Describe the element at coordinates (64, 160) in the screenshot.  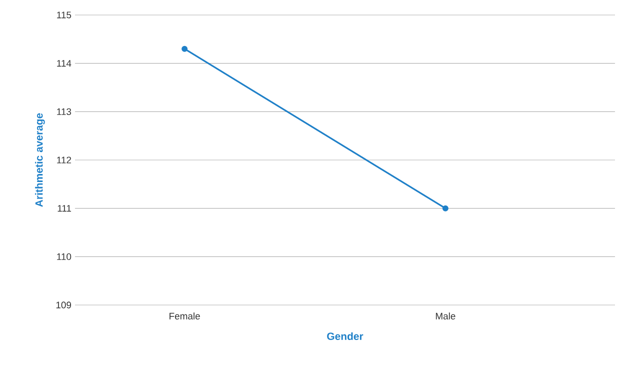
I see `y-tick-label: 112` at that location.